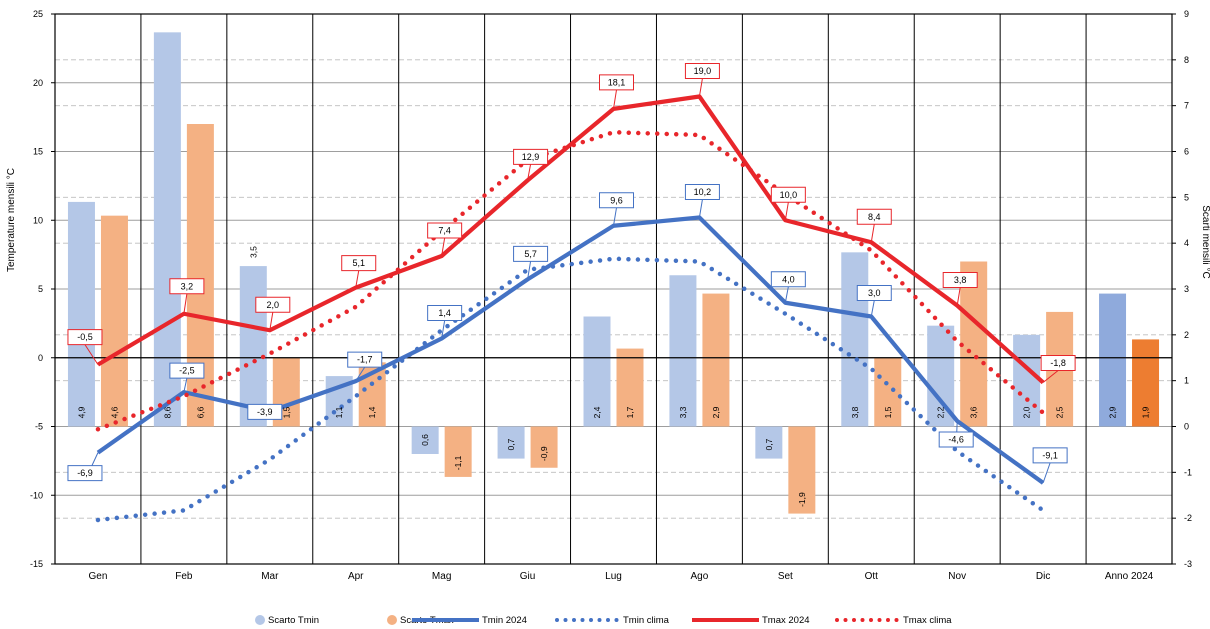  What do you see at coordinates (36, 495) in the screenshot?
I see `y-tick-left: -10` at bounding box center [36, 495].